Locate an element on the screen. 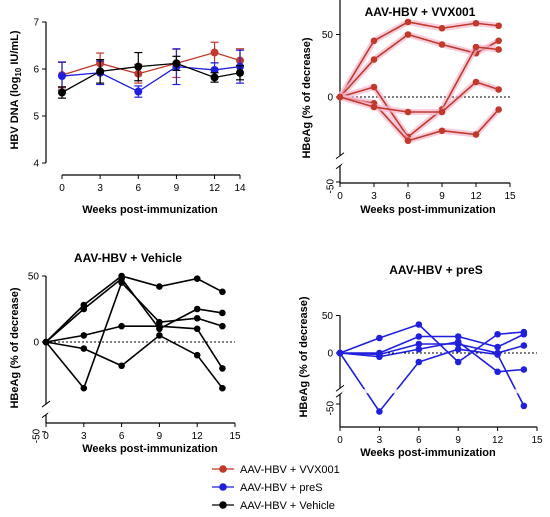 Image resolution: width=550 pixels, height=517 pixels. panel-c-ytick-label-0: 50 is located at coordinates (34, 277).